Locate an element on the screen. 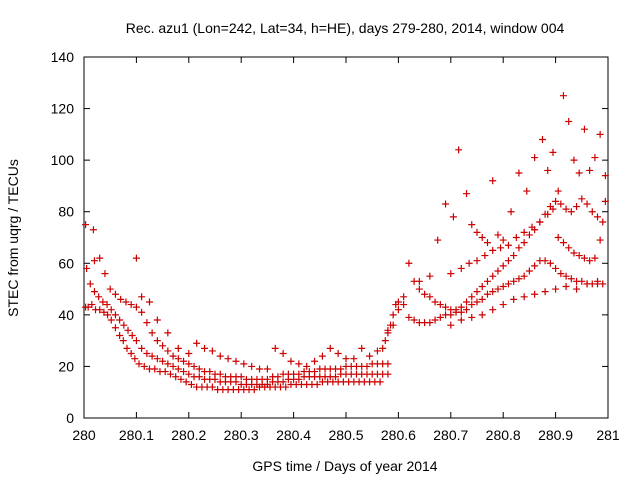 This screenshot has width=640, height=480. y-tick-label: 100 is located at coordinates (63, 160).